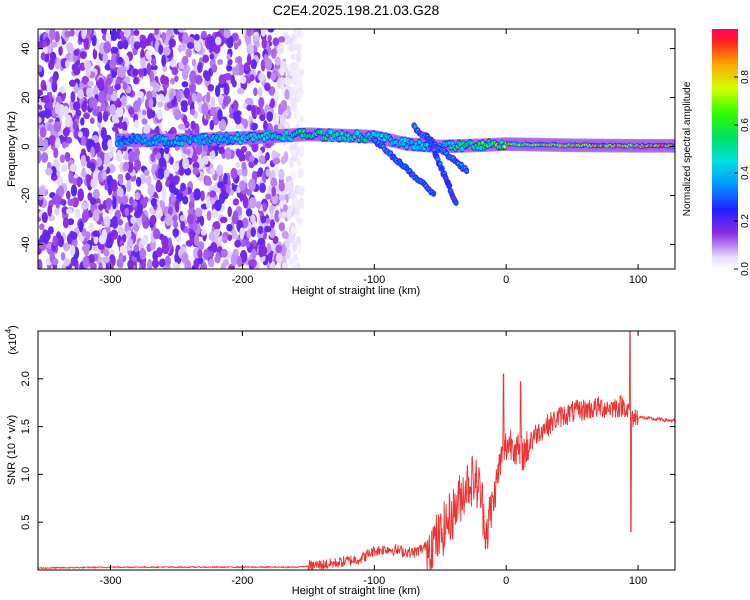  I want to click on x-tick-label: -100, so click(374, 581).